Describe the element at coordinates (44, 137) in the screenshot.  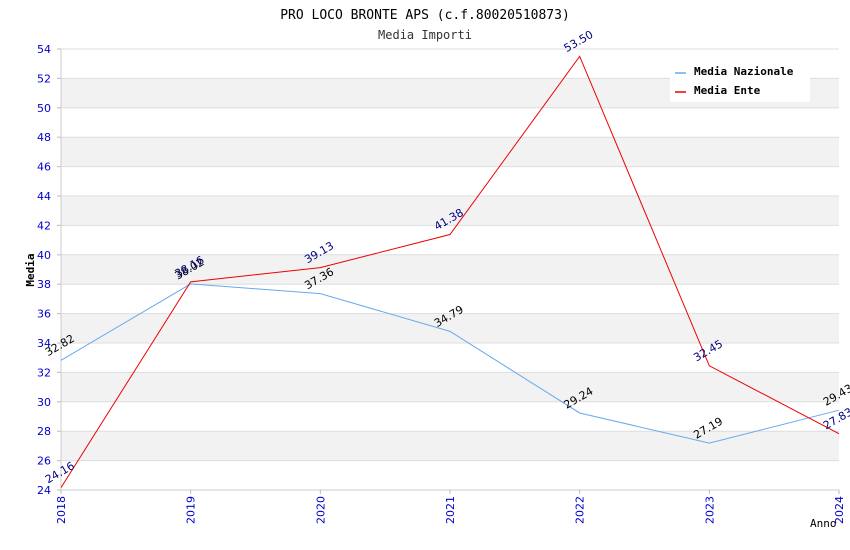
I see `y-tick-label: 48` at that location.